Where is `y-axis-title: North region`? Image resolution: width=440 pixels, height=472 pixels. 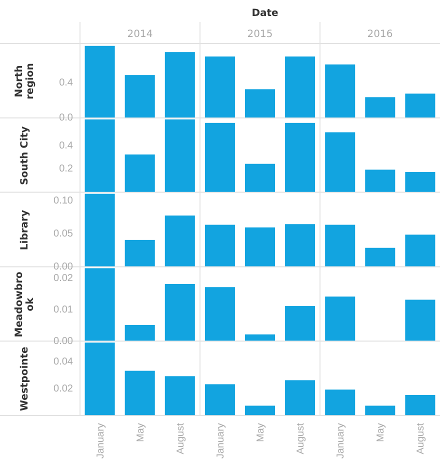
y-axis-title: North region is located at coordinates (25, 81).